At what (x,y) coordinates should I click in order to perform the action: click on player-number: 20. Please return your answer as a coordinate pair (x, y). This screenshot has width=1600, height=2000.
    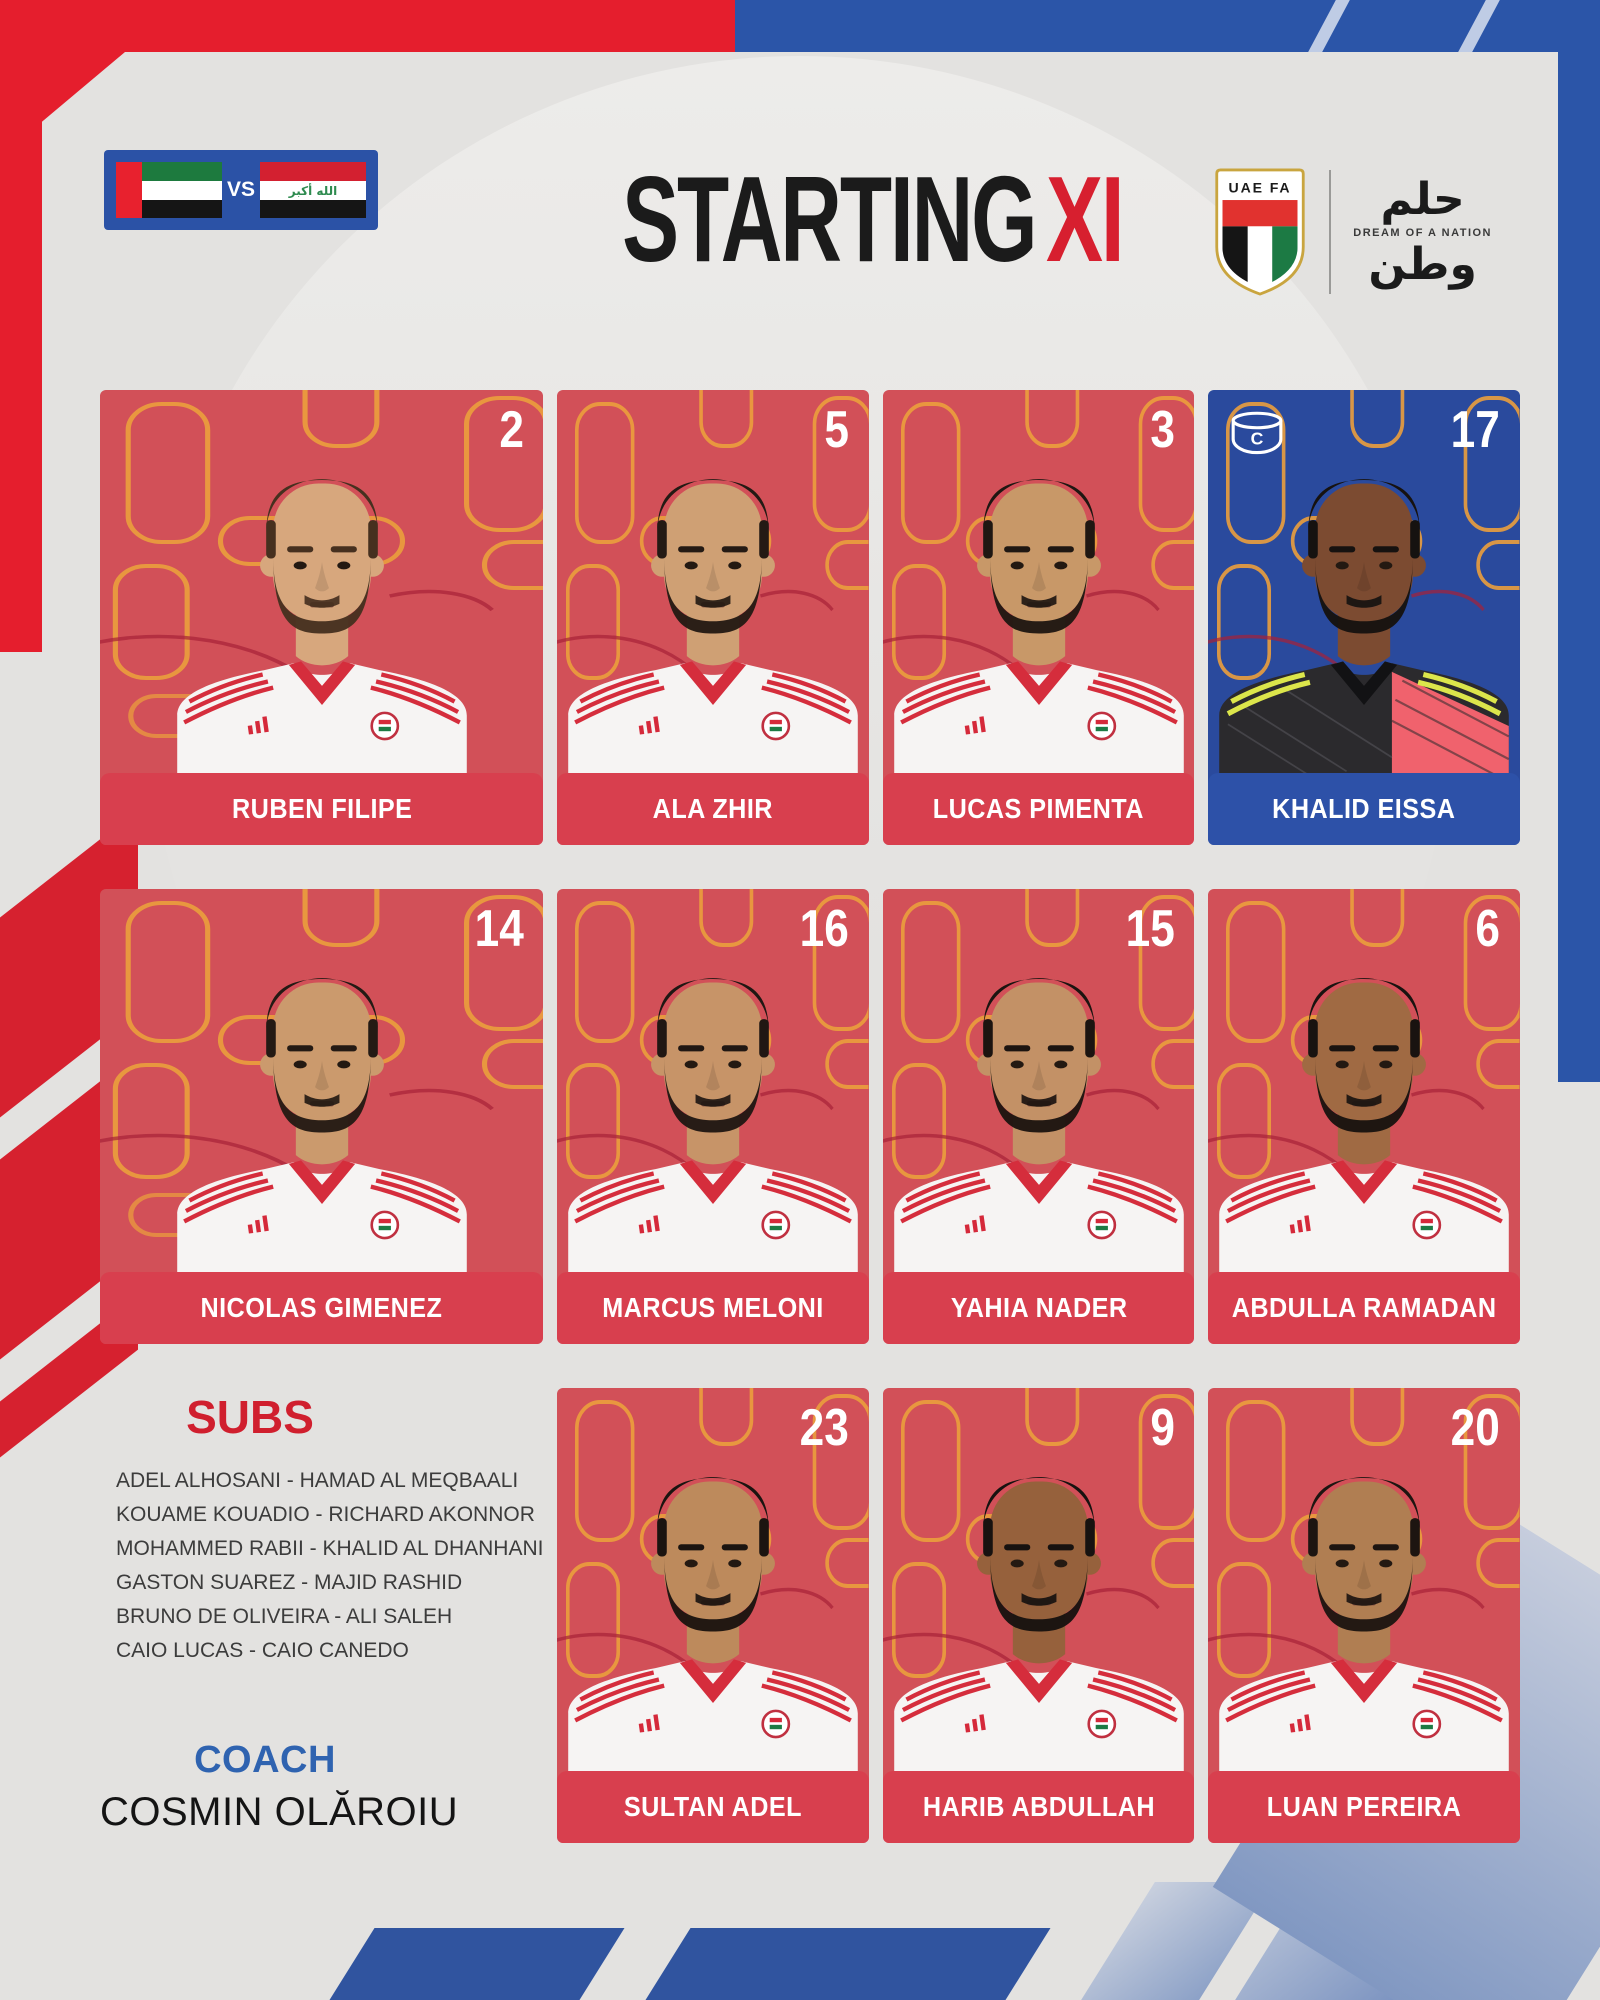
    Looking at the image, I should click on (1475, 1428).